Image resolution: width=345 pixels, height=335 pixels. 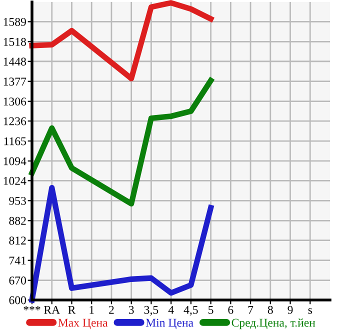 I want to click on legend-label: Min Цена, so click(x=170, y=324).